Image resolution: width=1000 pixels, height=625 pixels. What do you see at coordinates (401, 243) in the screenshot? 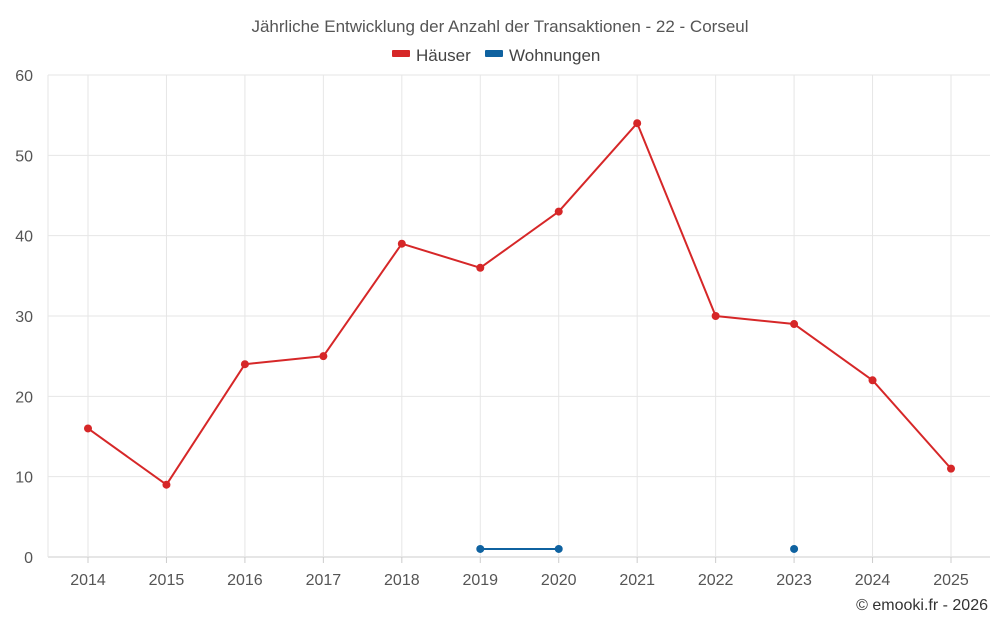
I see `data-point-haeuser-2018` at bounding box center [401, 243].